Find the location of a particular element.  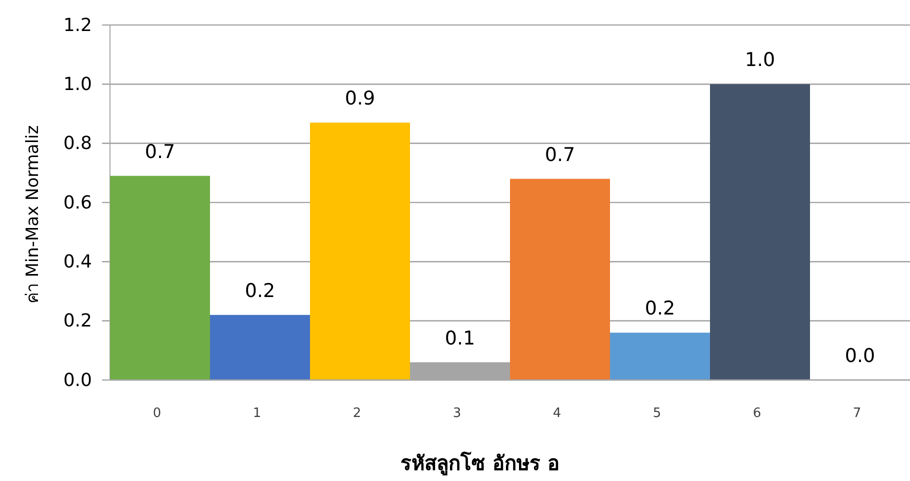

x-tick-label: 7 is located at coordinates (857, 414).